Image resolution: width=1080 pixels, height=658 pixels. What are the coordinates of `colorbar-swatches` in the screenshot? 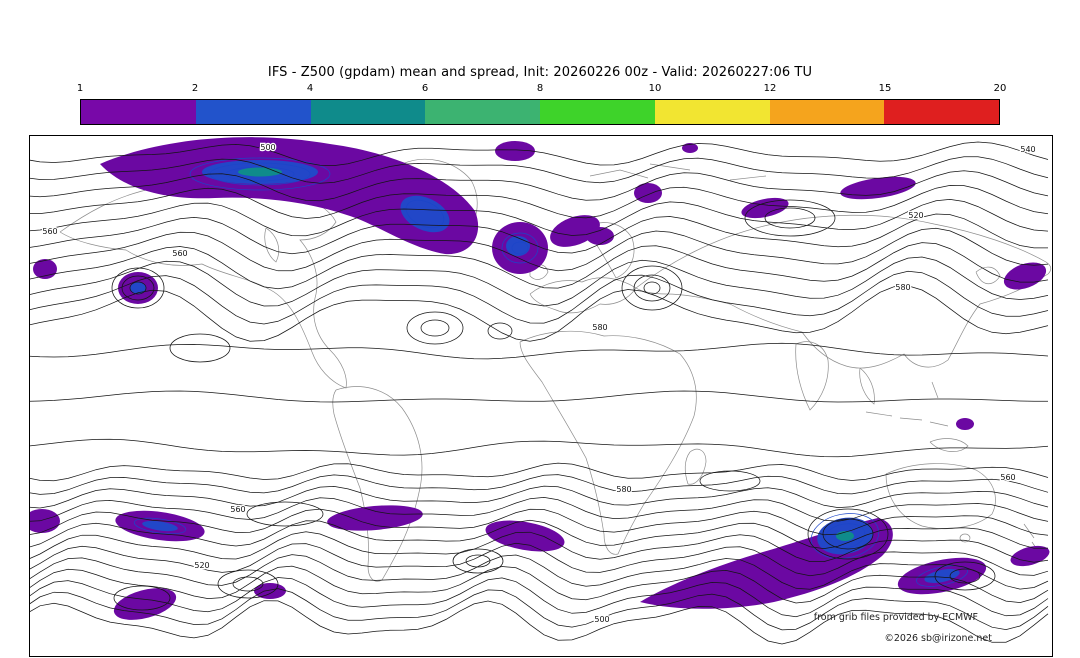 It's located at (540, 112).